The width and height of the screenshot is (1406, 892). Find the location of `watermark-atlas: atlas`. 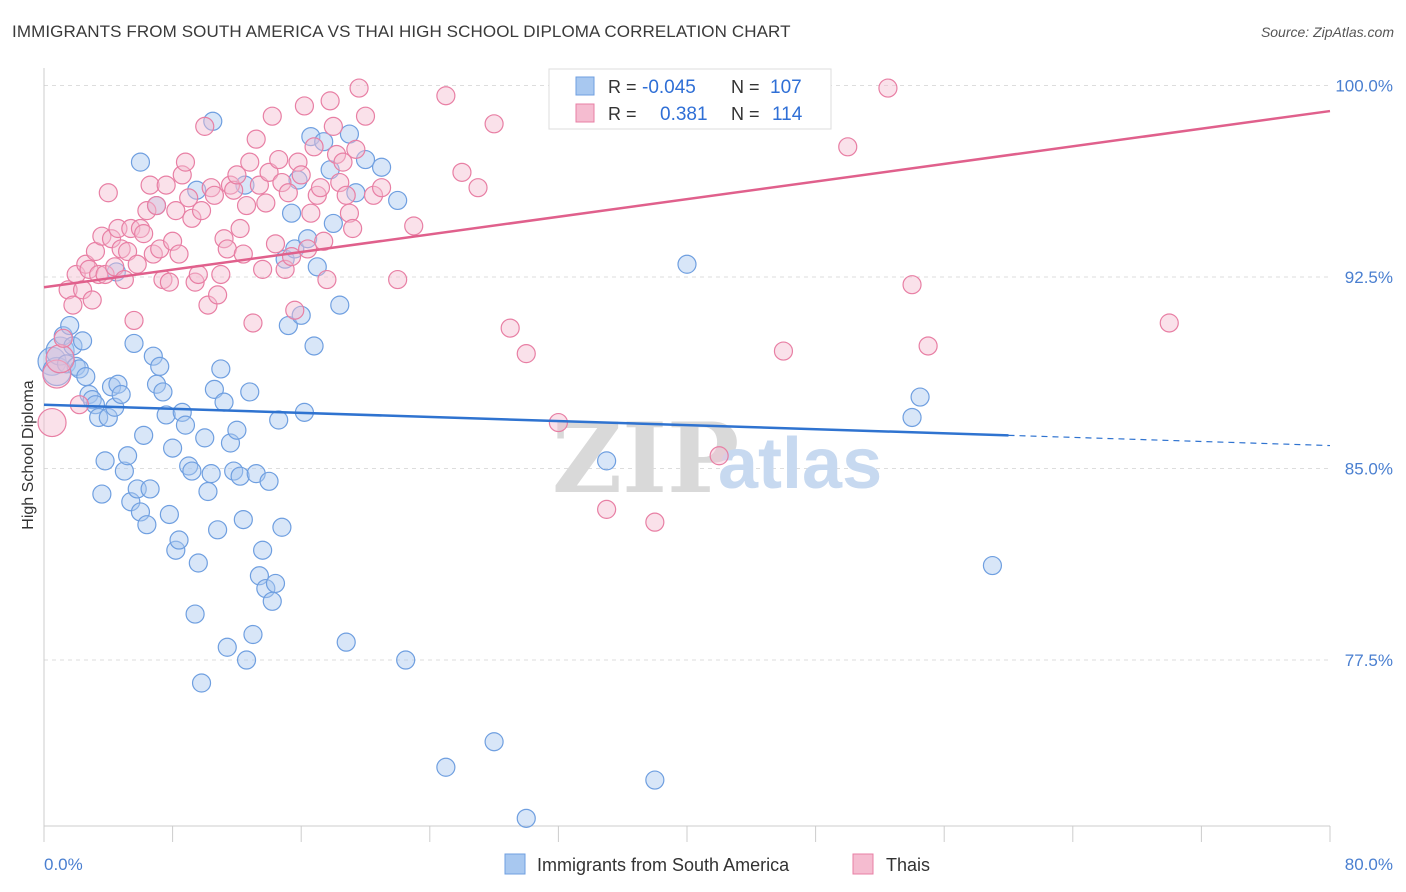

watermark-atlas: atlas is located at coordinates (800, 464).